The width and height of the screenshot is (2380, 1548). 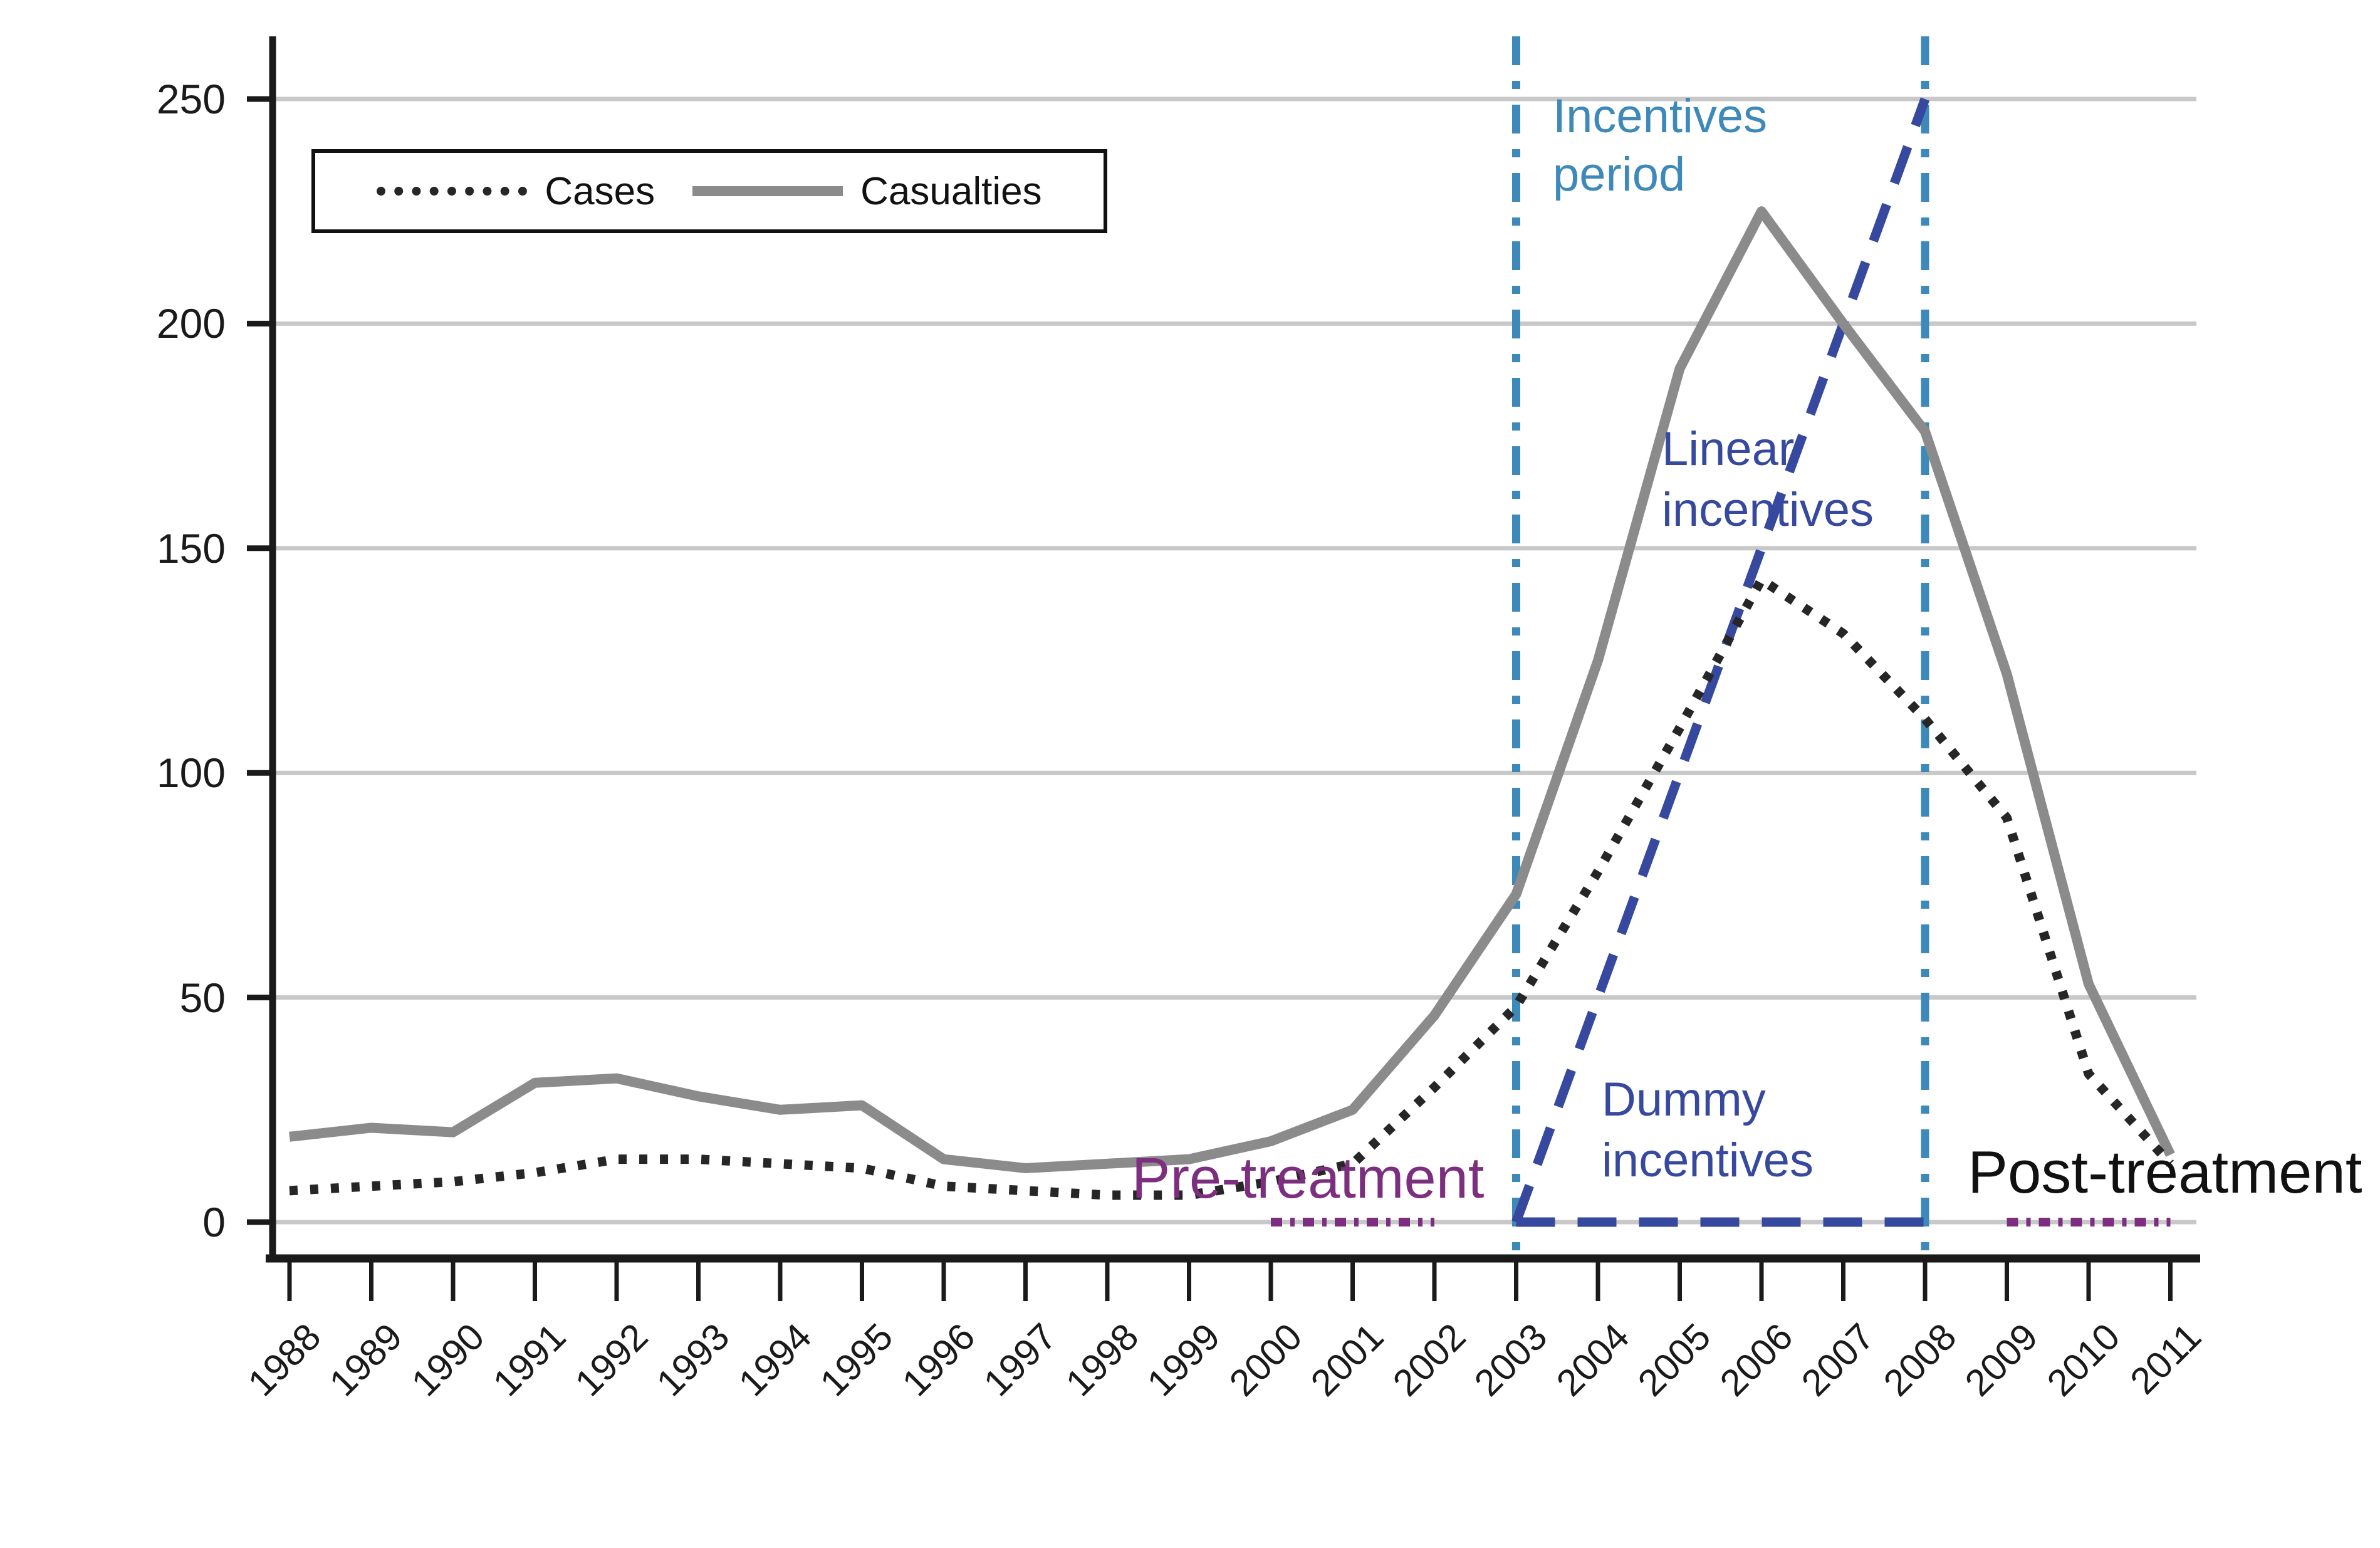 I want to click on legend-label-casualties: Casualties, so click(x=951, y=191).